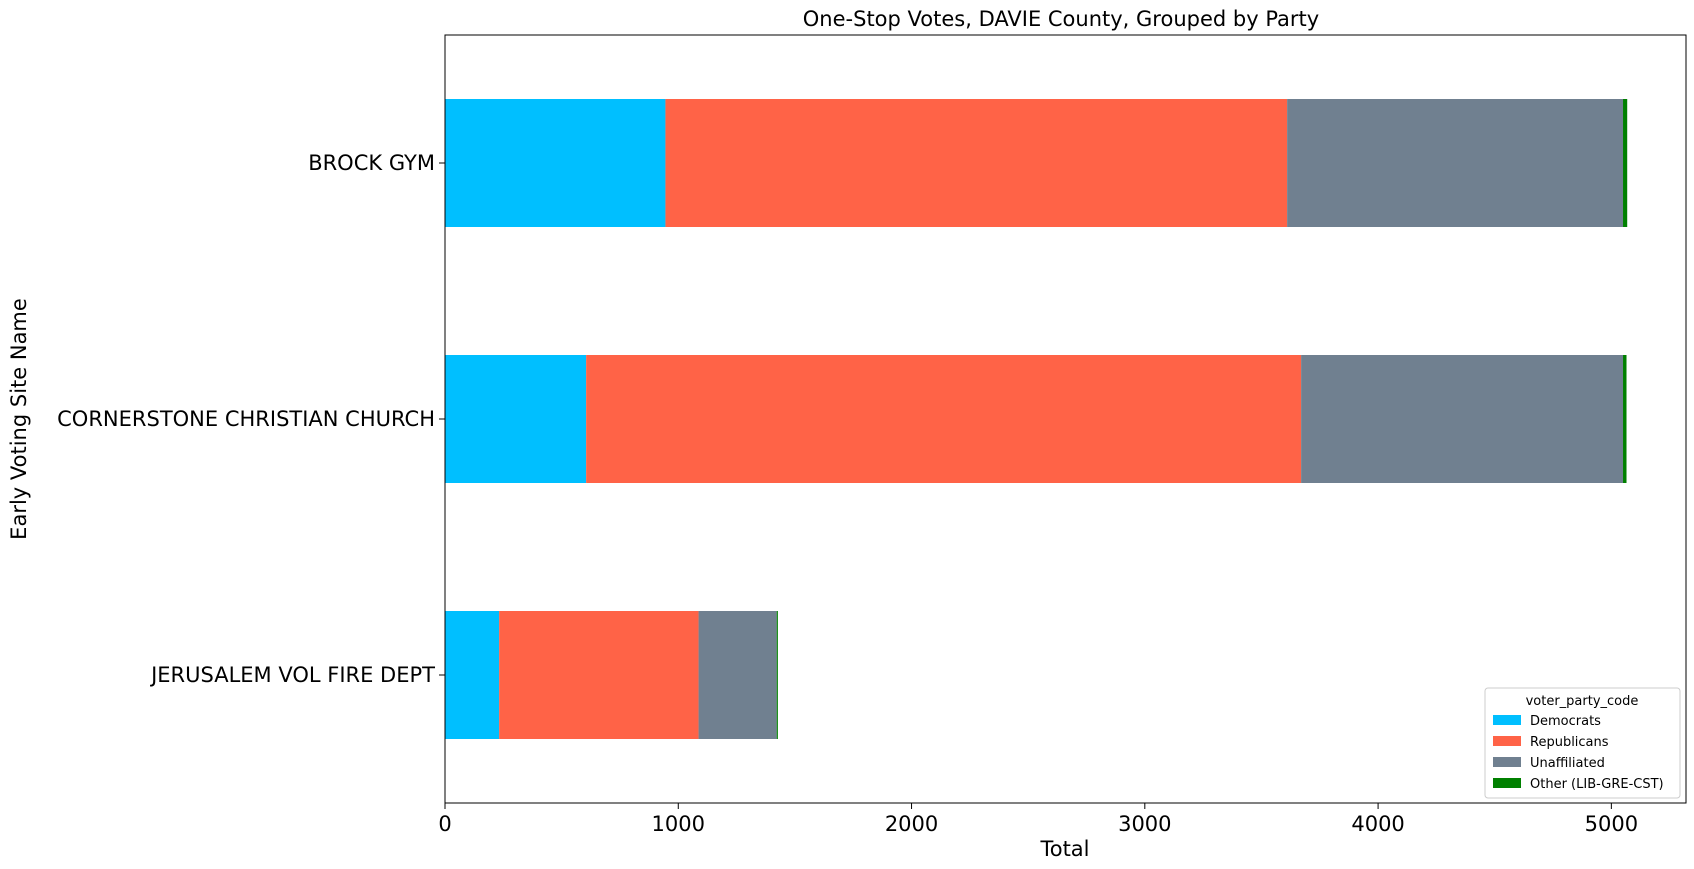 Image resolution: width=1694 pixels, height=869 pixels. What do you see at coordinates (444, 824) in the screenshot?
I see `x-tick-label: 0` at bounding box center [444, 824].